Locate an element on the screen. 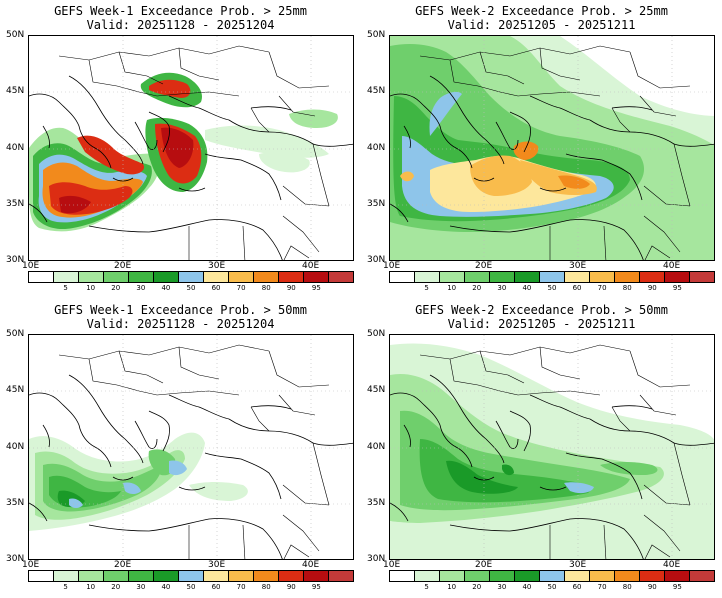 This screenshot has height=598, width=722. panel-title: GEFS Week-1 Exceedance Prob. > 25mm is located at coordinates (180, 11).